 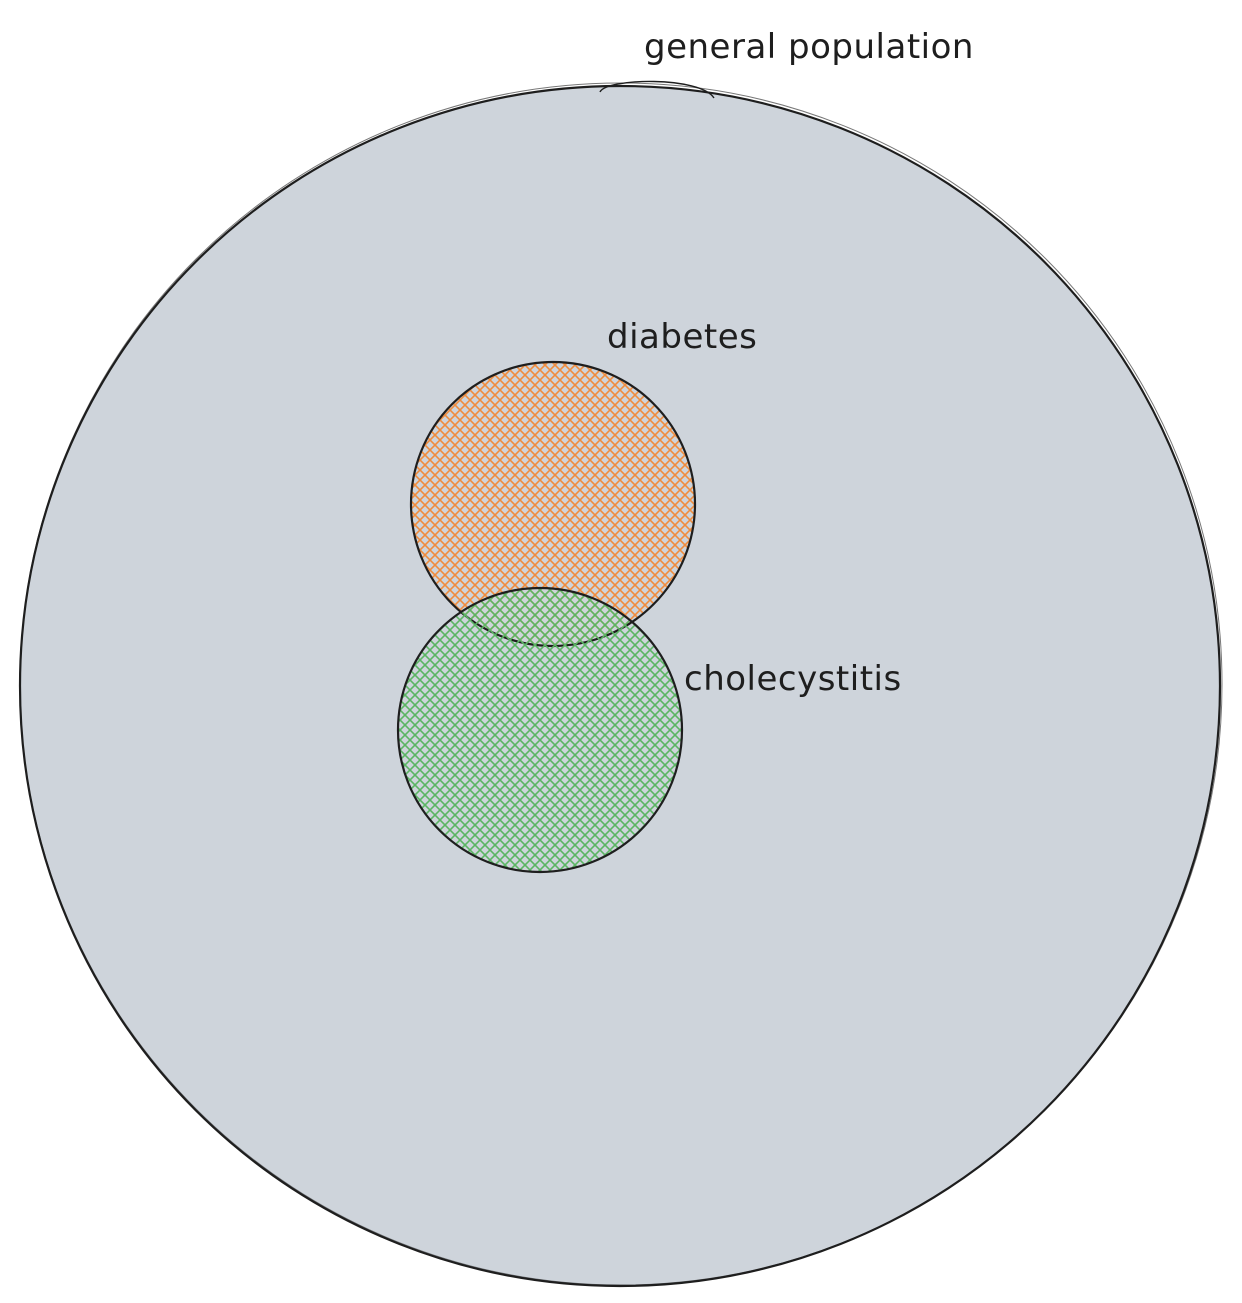 I want to click on cholecystitis-circle, so click(x=540, y=730).